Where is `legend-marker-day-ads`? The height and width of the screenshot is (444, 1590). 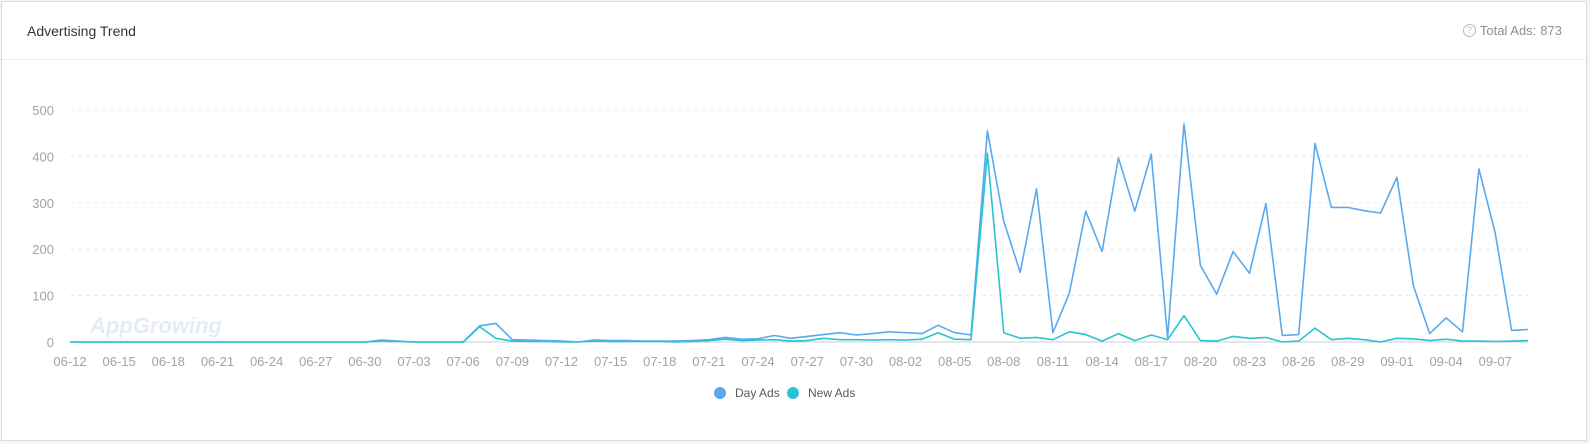 legend-marker-day-ads is located at coordinates (720, 393).